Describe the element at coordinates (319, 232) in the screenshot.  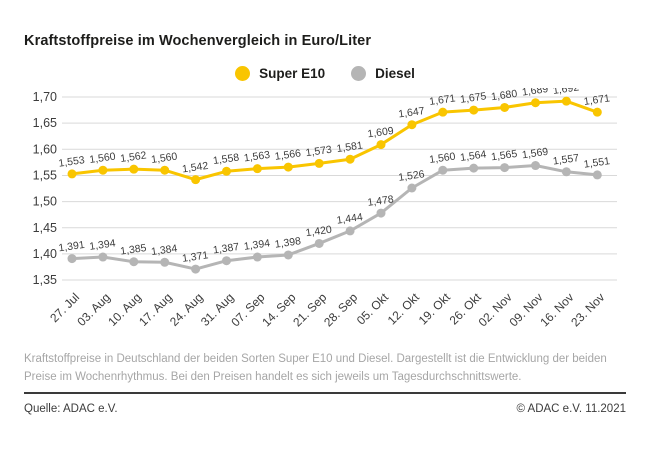
I see `data-label-diesel: 1,420` at that location.